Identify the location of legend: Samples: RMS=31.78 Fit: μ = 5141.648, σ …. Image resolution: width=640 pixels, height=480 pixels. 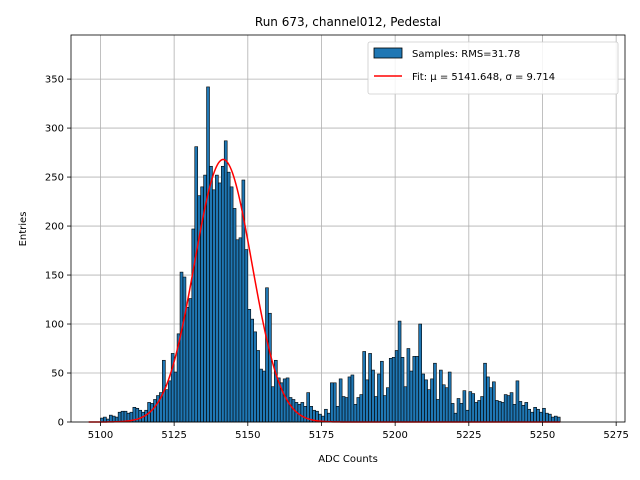
(493, 68).